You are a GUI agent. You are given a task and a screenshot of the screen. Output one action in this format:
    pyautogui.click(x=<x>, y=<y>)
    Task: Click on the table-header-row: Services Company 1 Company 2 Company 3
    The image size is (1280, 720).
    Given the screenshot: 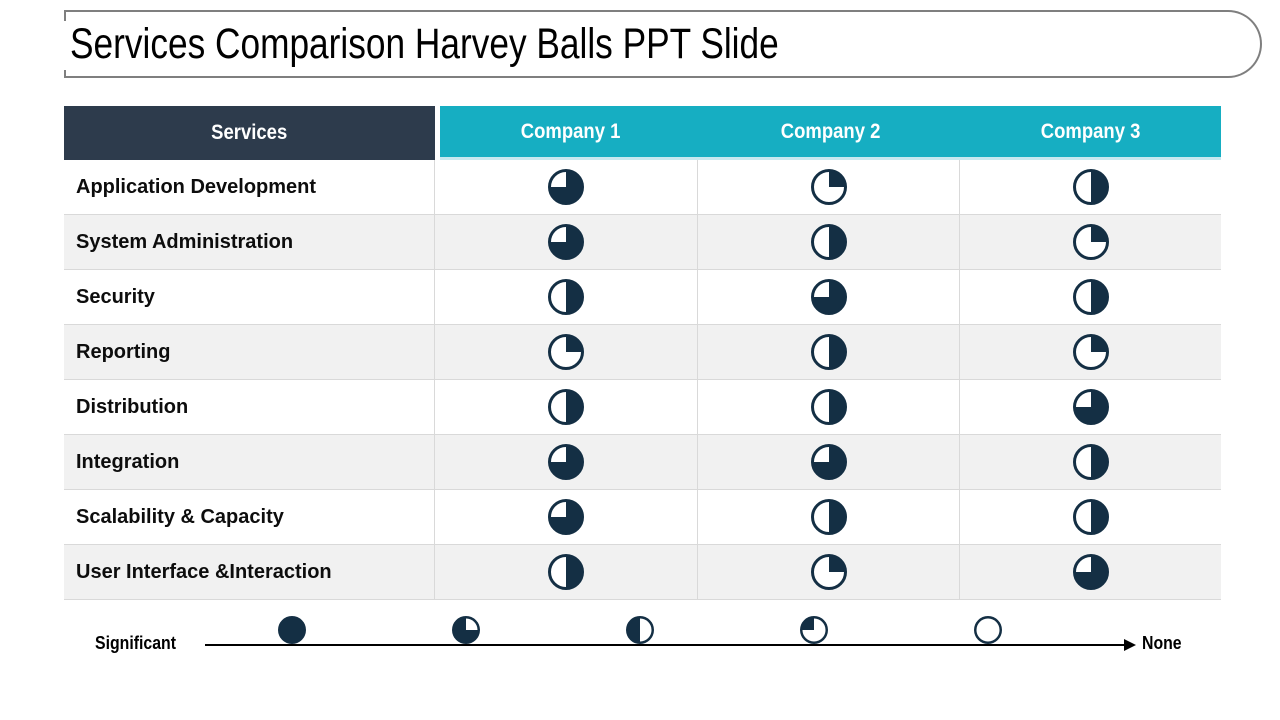 What is the action you would take?
    pyautogui.click(x=642, y=133)
    